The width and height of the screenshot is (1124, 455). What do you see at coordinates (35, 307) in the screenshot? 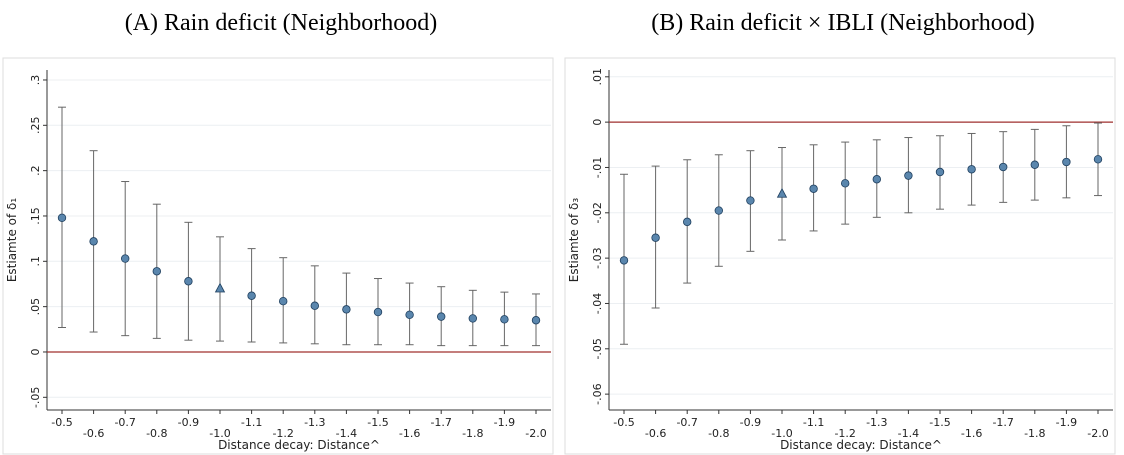
I see `y-tick-label: .05` at bounding box center [35, 307].